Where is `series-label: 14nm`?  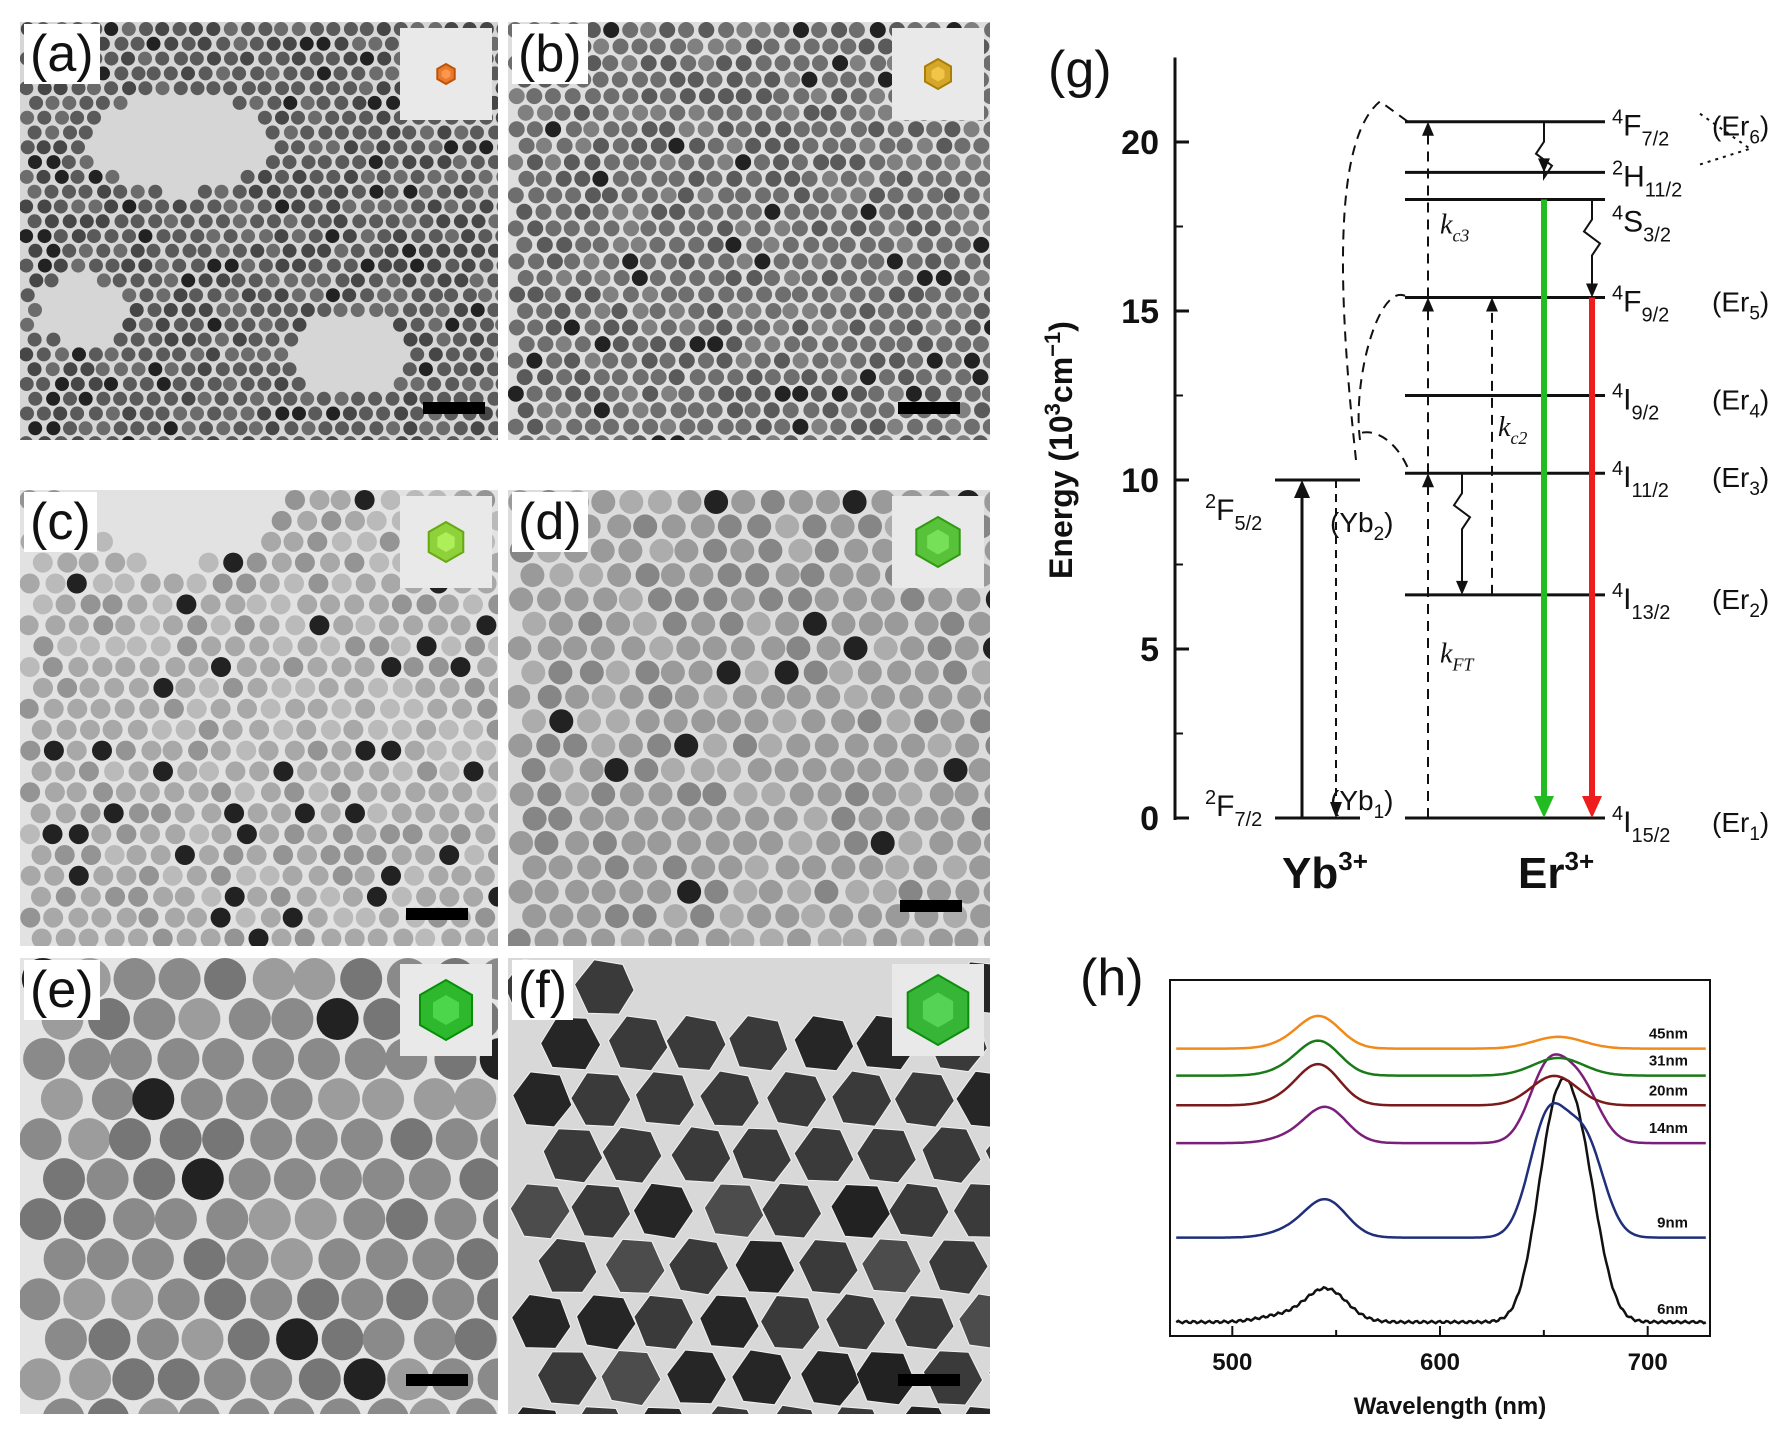 series-label: 14nm is located at coordinates (1668, 1128).